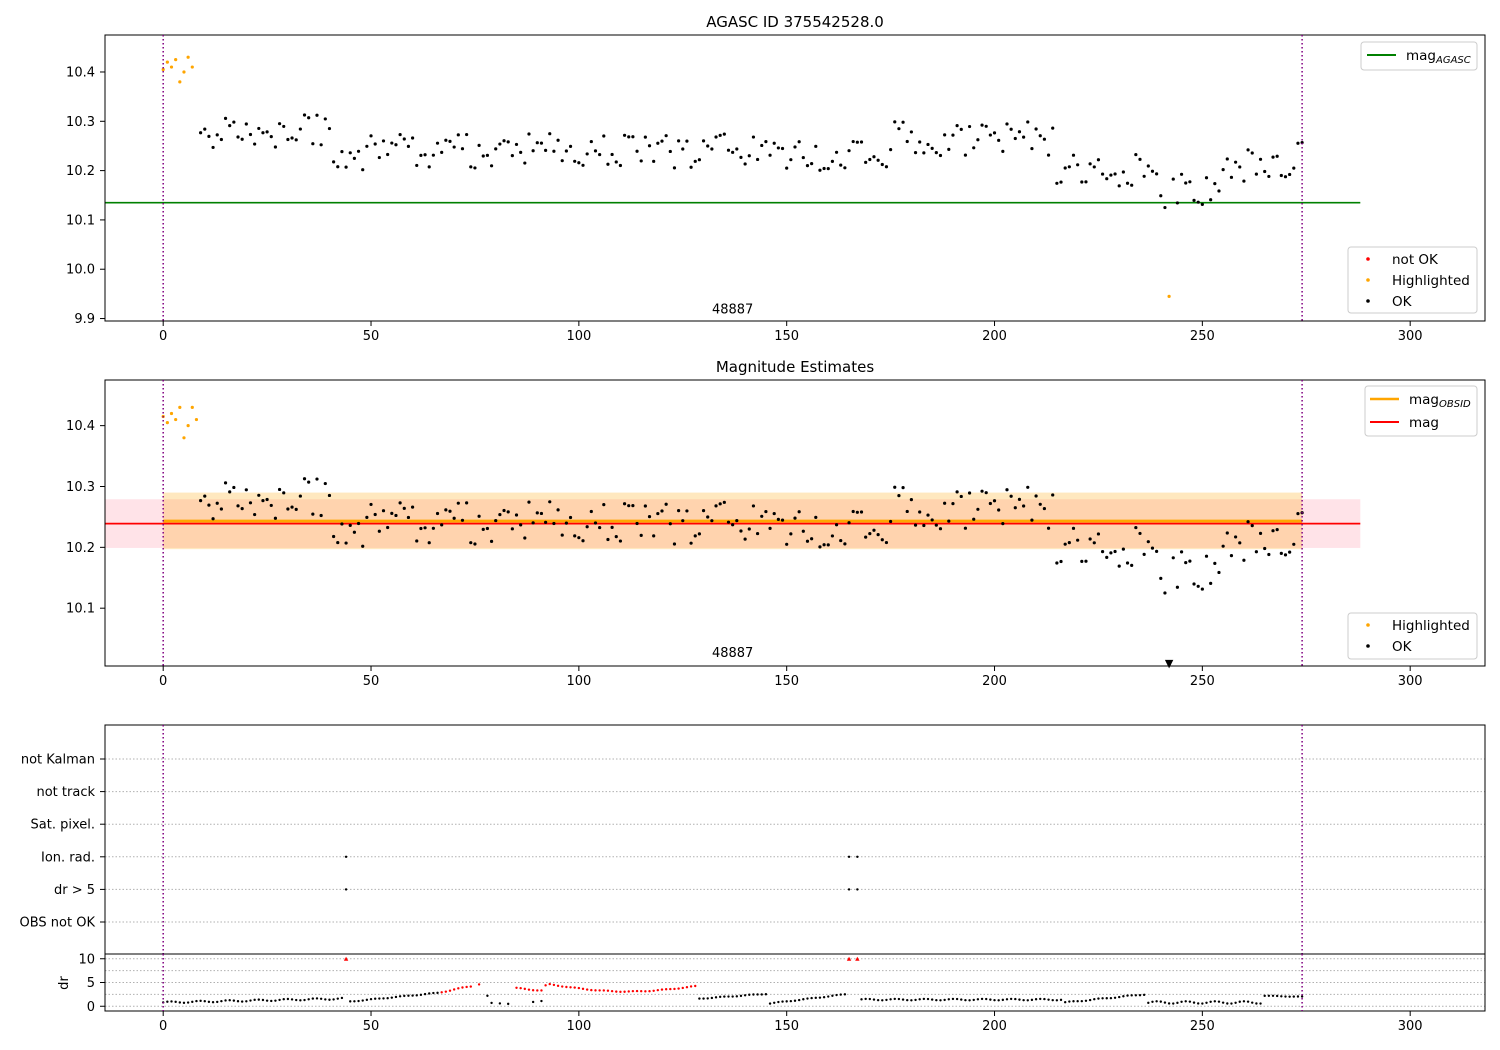  I want to click on y-tick-label: 10.2, so click(80, 548).